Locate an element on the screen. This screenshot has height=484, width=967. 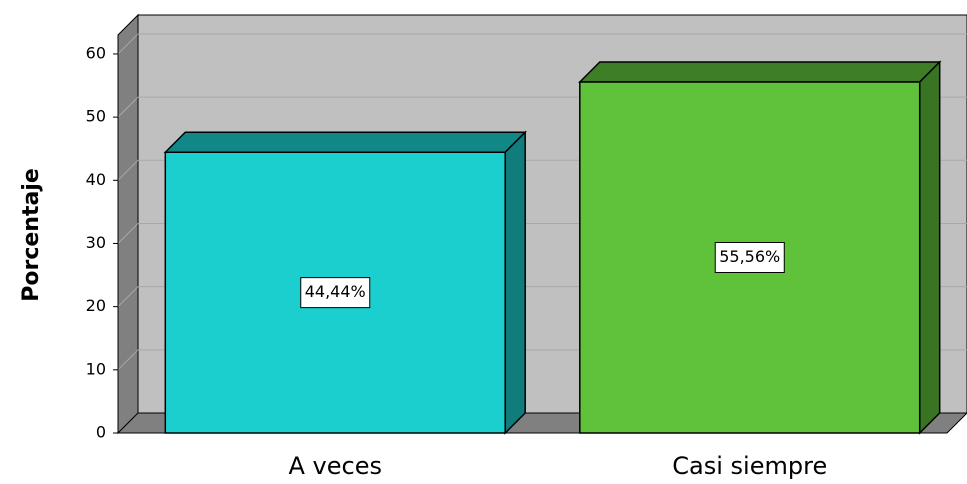
left-wall is located at coordinates (128, 224).